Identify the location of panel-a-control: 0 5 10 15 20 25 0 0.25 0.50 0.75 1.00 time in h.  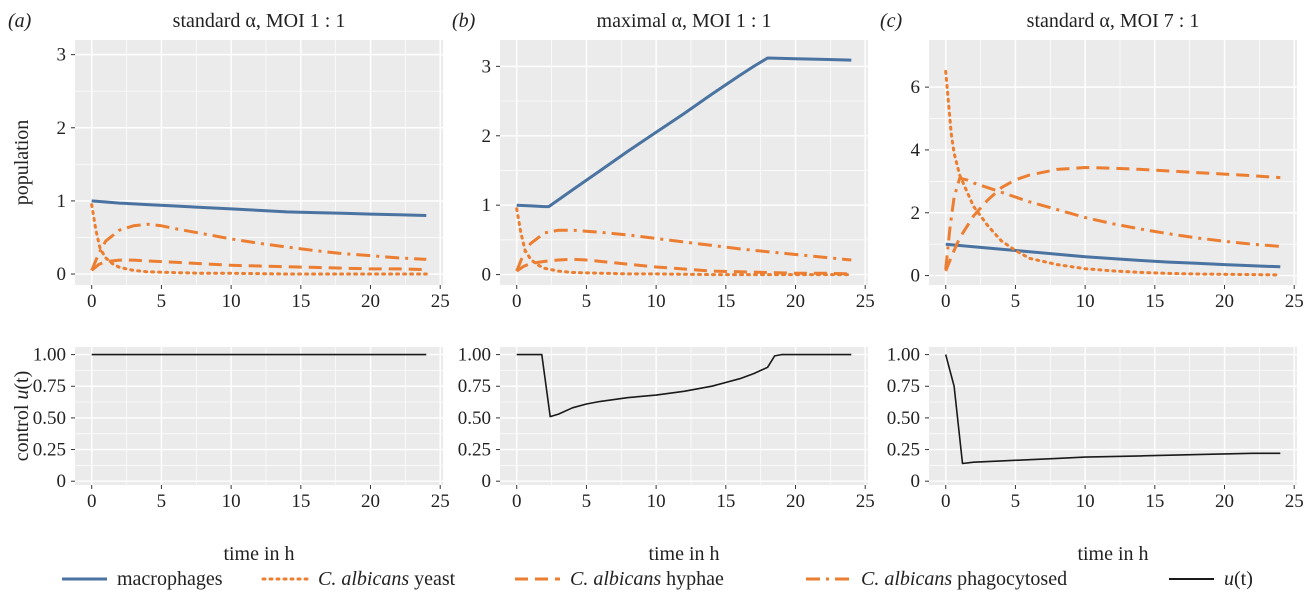
(241, 455).